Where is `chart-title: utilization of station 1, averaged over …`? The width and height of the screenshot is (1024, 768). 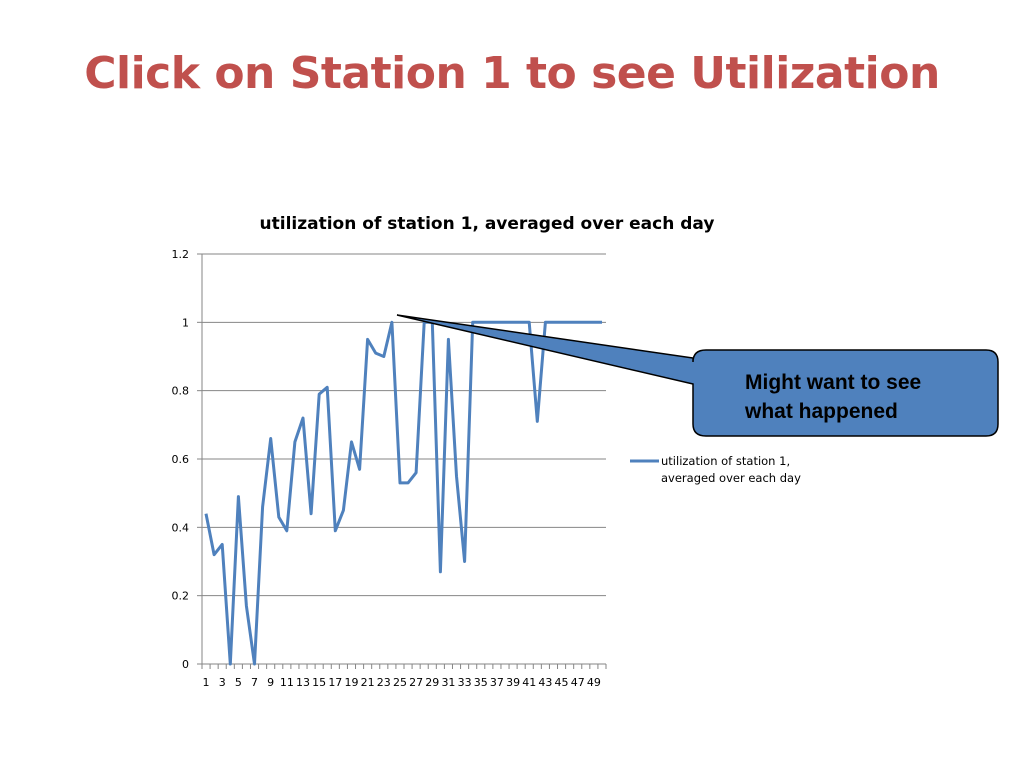 chart-title: utilization of station 1, averaged over … is located at coordinates (487, 224).